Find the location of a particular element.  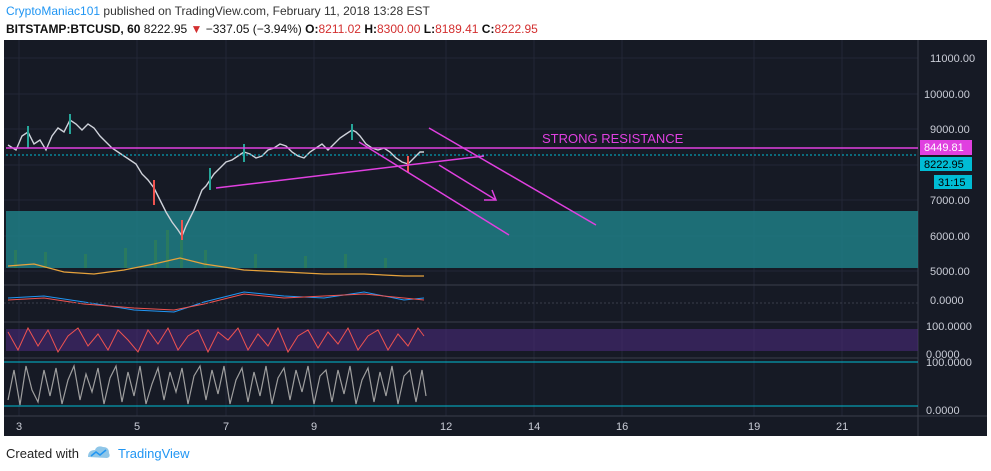

macd-pane is located at coordinates (461, 302).